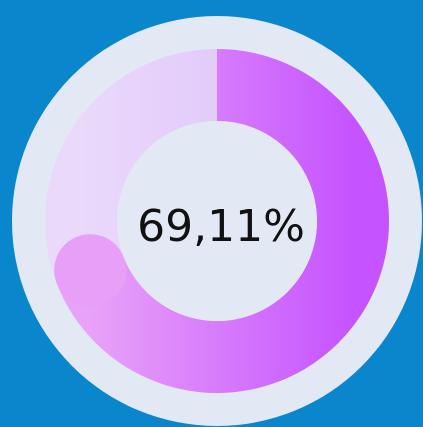 The width and height of the screenshot is (423, 427). I want to click on progress-arc-cap, so click(90, 270).